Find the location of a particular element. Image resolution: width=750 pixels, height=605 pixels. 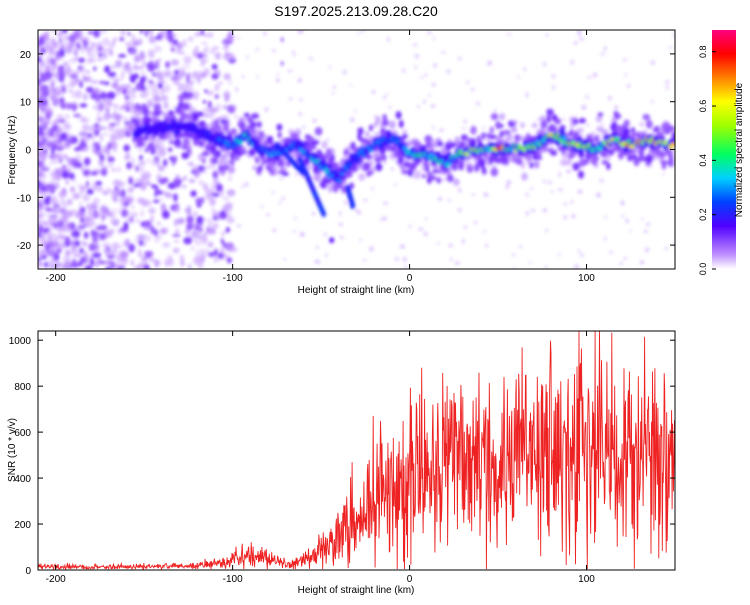

y-tick-label: 200 is located at coordinates (22, 525).